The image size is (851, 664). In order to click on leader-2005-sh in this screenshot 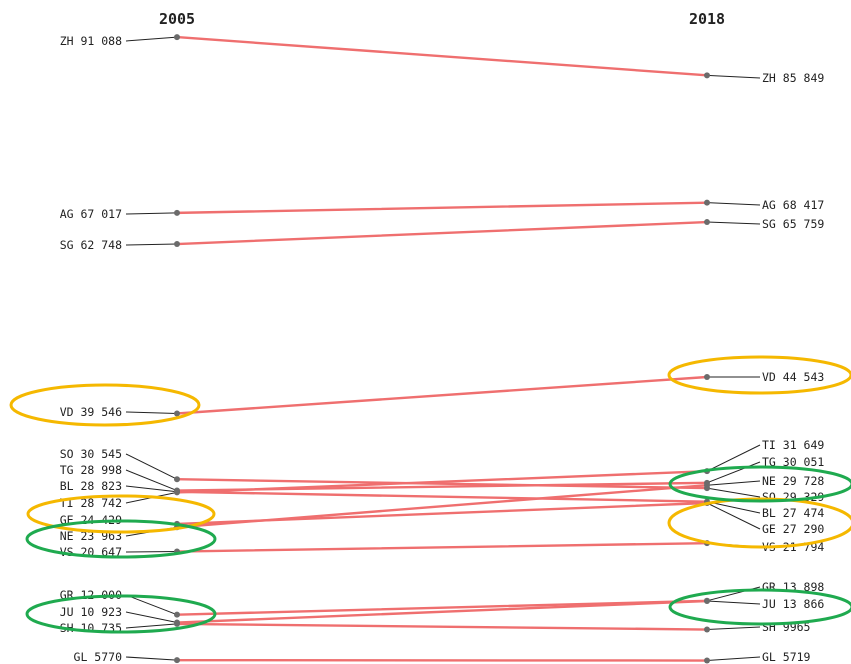, I will do `click(151, 626)`.